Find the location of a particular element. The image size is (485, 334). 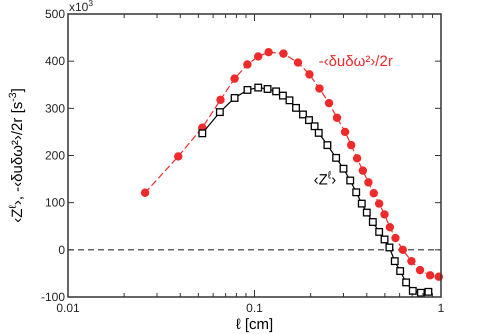

series-label: ‹Z$^{ℓ}$› is located at coordinates (325, 179).